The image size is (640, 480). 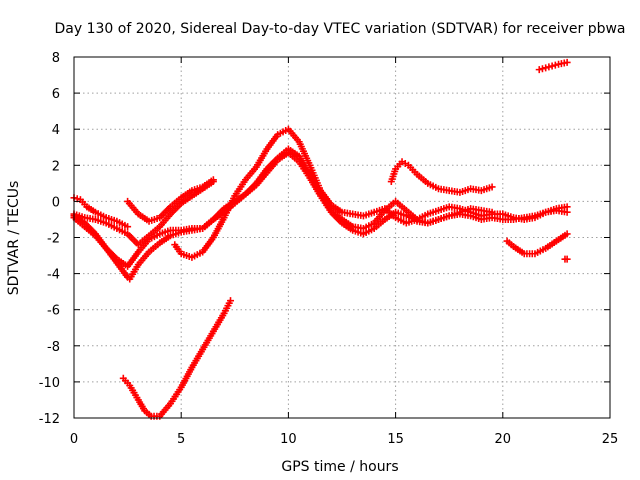 I want to click on y-tick-label: -8, so click(x=53, y=347).